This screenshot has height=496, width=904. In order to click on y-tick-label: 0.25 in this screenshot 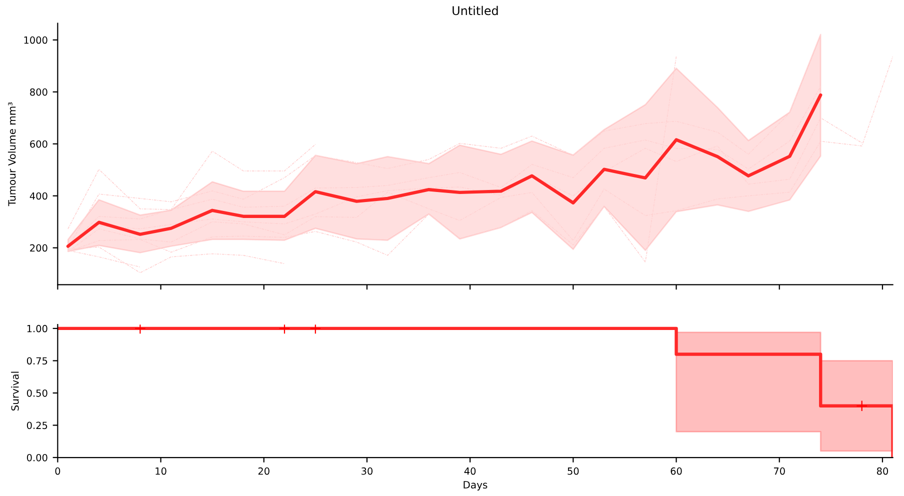, I will do `click(37, 426)`.